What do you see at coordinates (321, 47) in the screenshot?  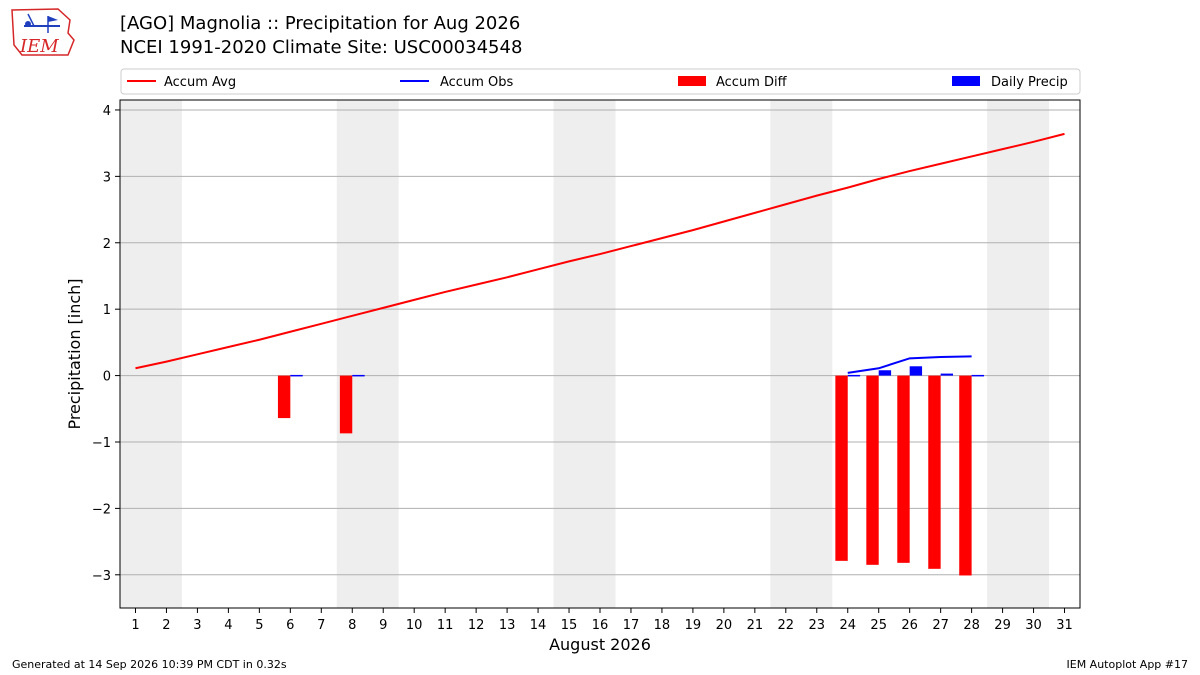 I see `chart-subtitle: NCEI 1991-2020 Climate Site: USC00034548` at bounding box center [321, 47].